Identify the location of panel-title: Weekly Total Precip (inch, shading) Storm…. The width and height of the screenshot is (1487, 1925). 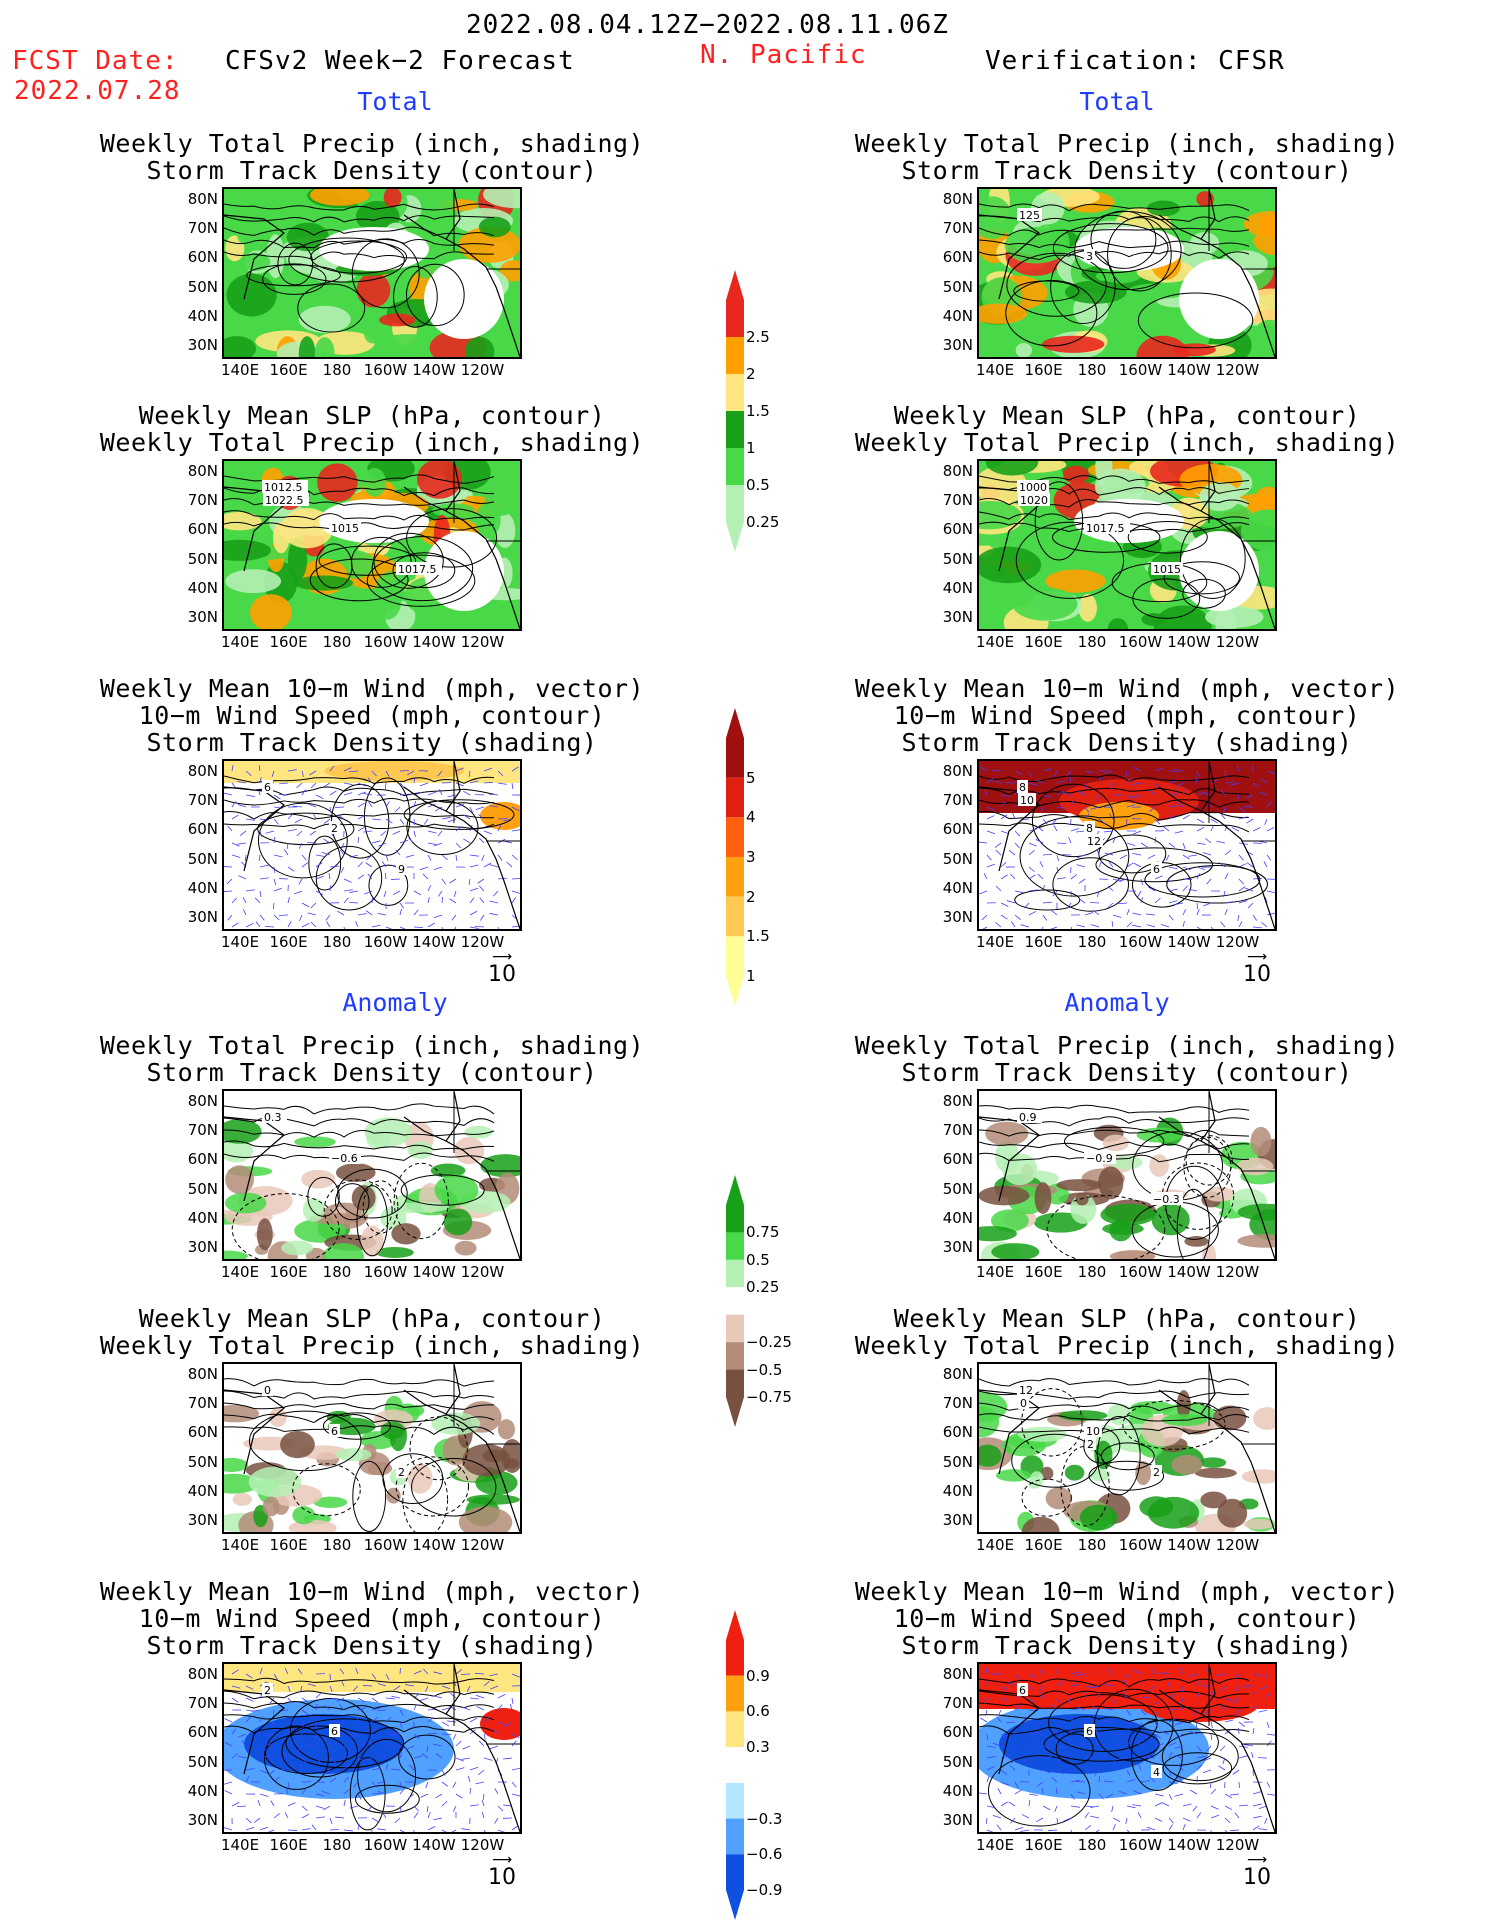
(372, 1059).